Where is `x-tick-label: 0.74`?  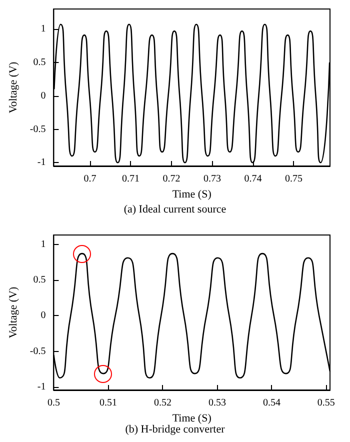
x-tick-label: 0.74 is located at coordinates (253, 179).